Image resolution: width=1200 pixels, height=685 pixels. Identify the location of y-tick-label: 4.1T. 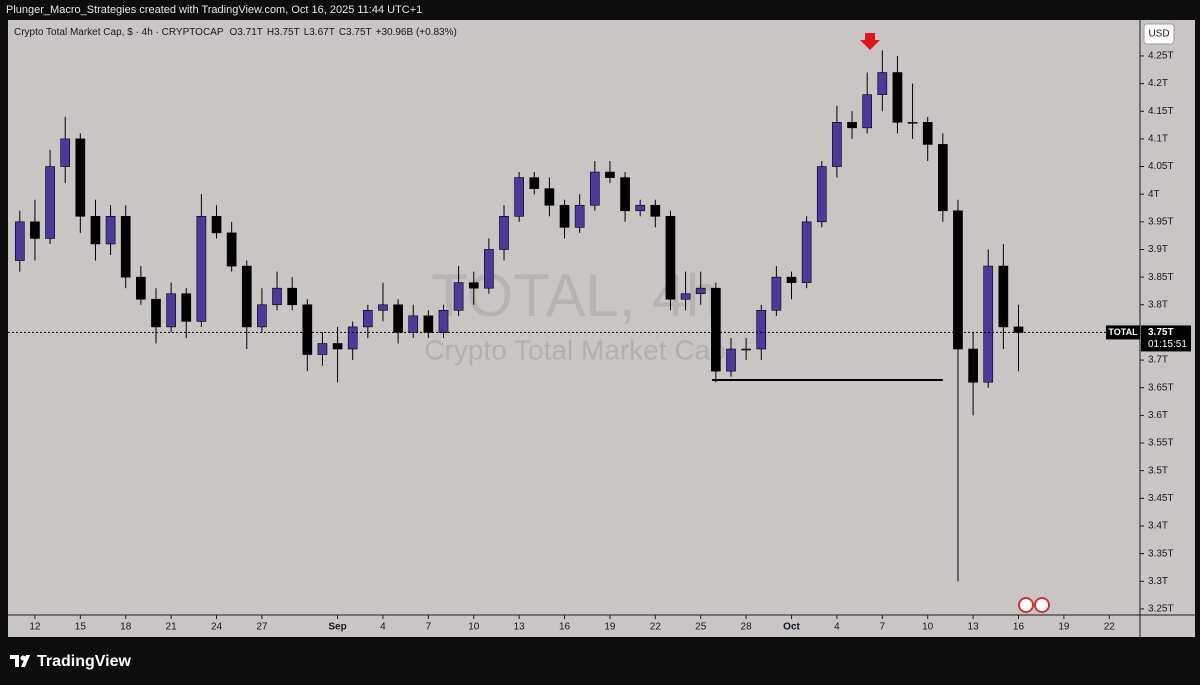
(1158, 139).